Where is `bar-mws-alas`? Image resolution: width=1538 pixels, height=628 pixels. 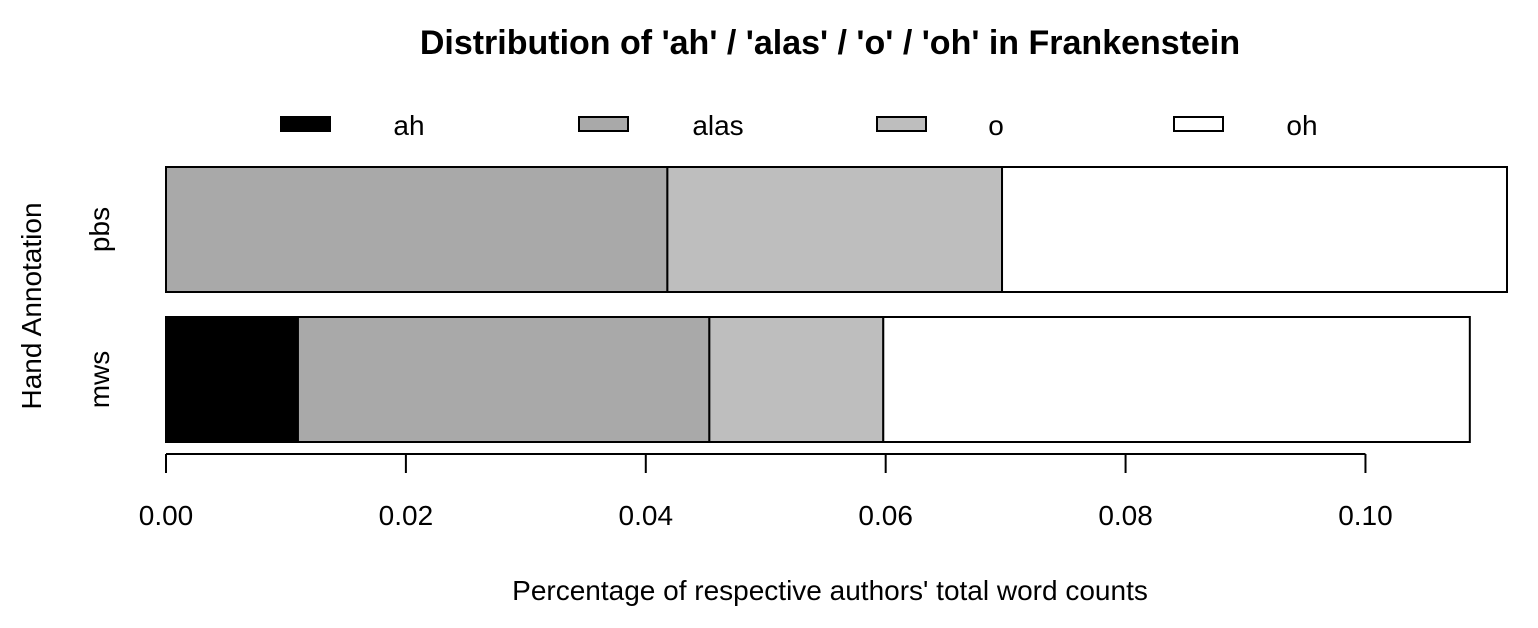 bar-mws-alas is located at coordinates (503, 379).